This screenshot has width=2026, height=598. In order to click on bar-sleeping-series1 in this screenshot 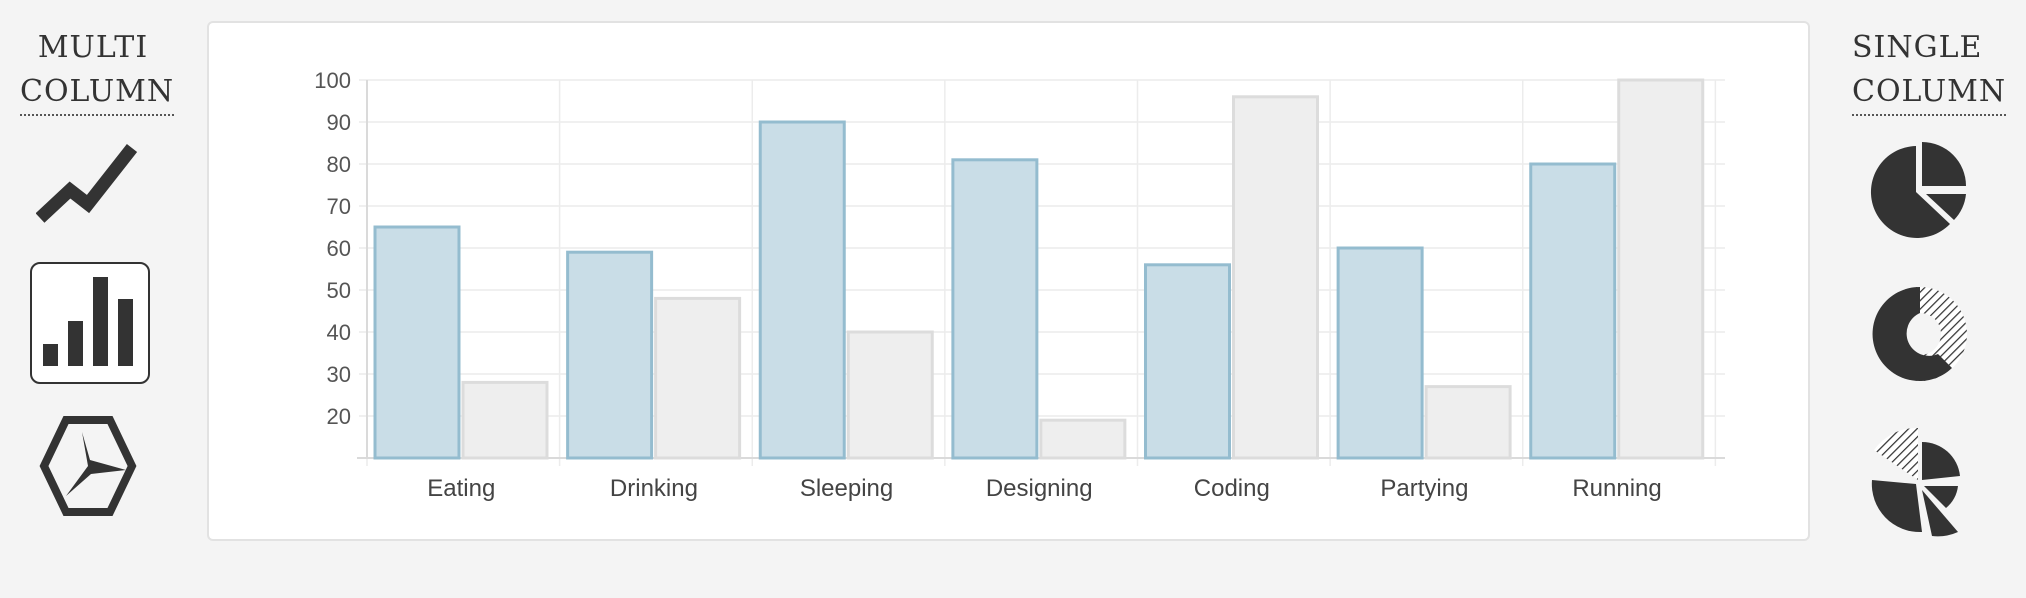, I will do `click(802, 290)`.